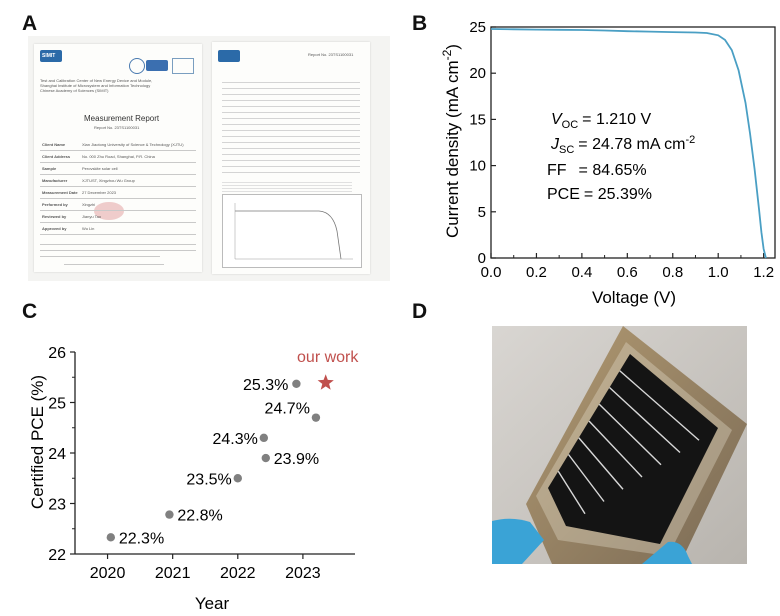  What do you see at coordinates (477, 27) in the screenshot?
I see `jv-y-tick-label: 25` at bounding box center [477, 27].